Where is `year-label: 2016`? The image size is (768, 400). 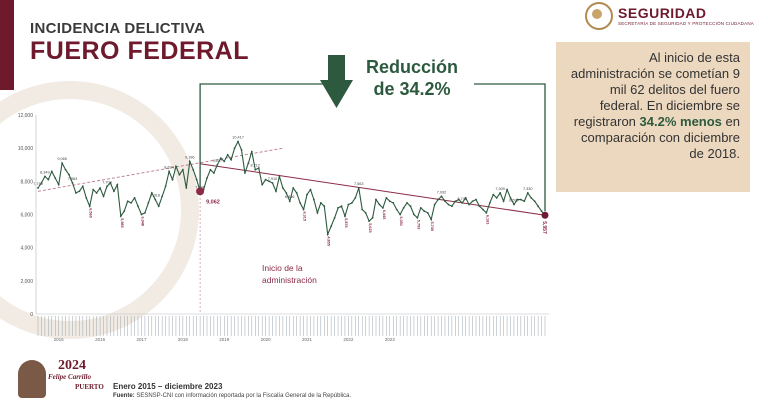 year-label: 2016 is located at coordinates (100, 339).